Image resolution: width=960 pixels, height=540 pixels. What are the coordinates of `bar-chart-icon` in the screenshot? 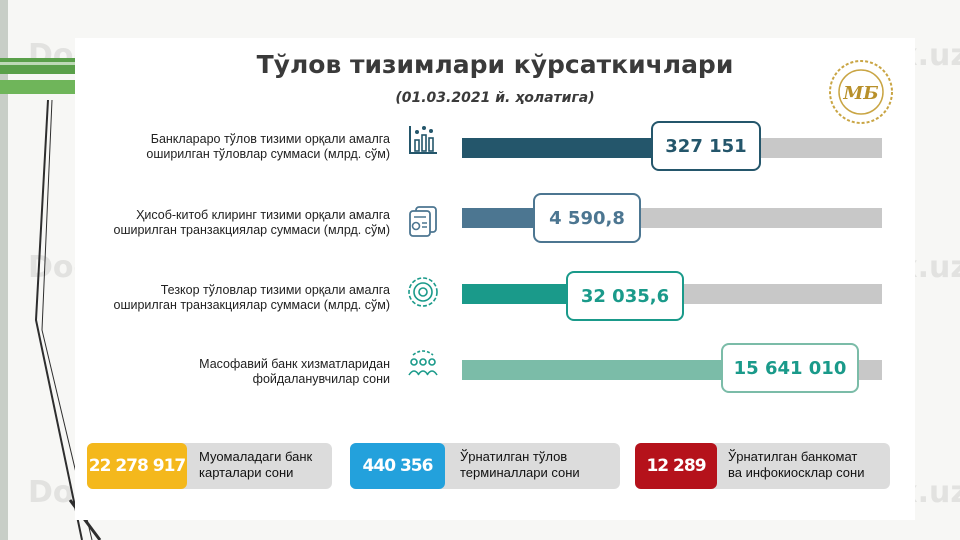 It's located at (423, 140).